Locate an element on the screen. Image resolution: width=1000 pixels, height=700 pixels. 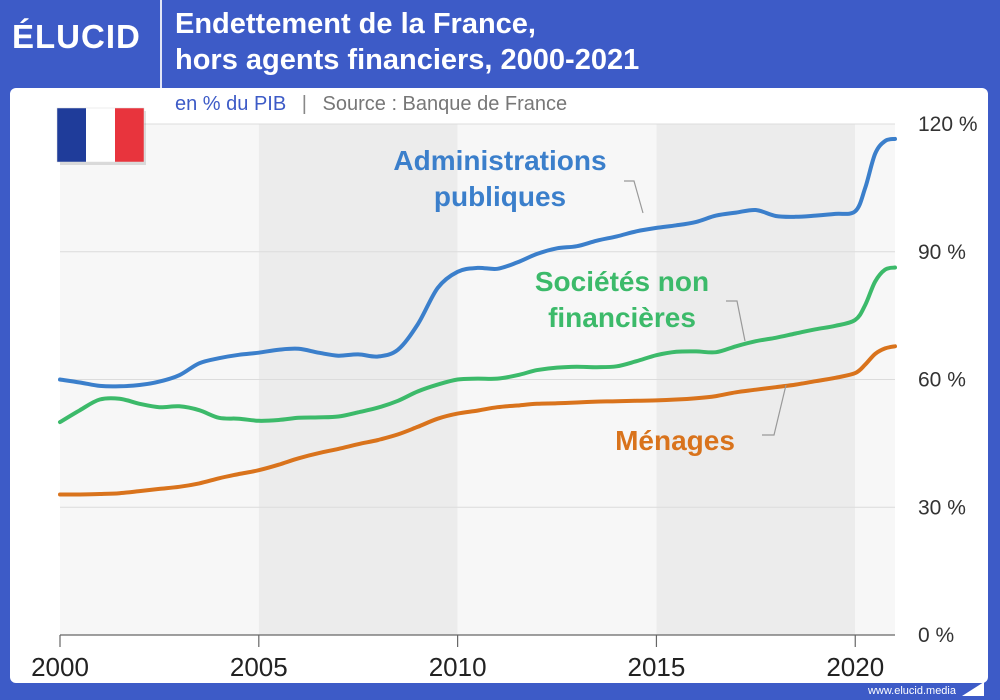
y-tick-label: 30 % is located at coordinates (942, 507).